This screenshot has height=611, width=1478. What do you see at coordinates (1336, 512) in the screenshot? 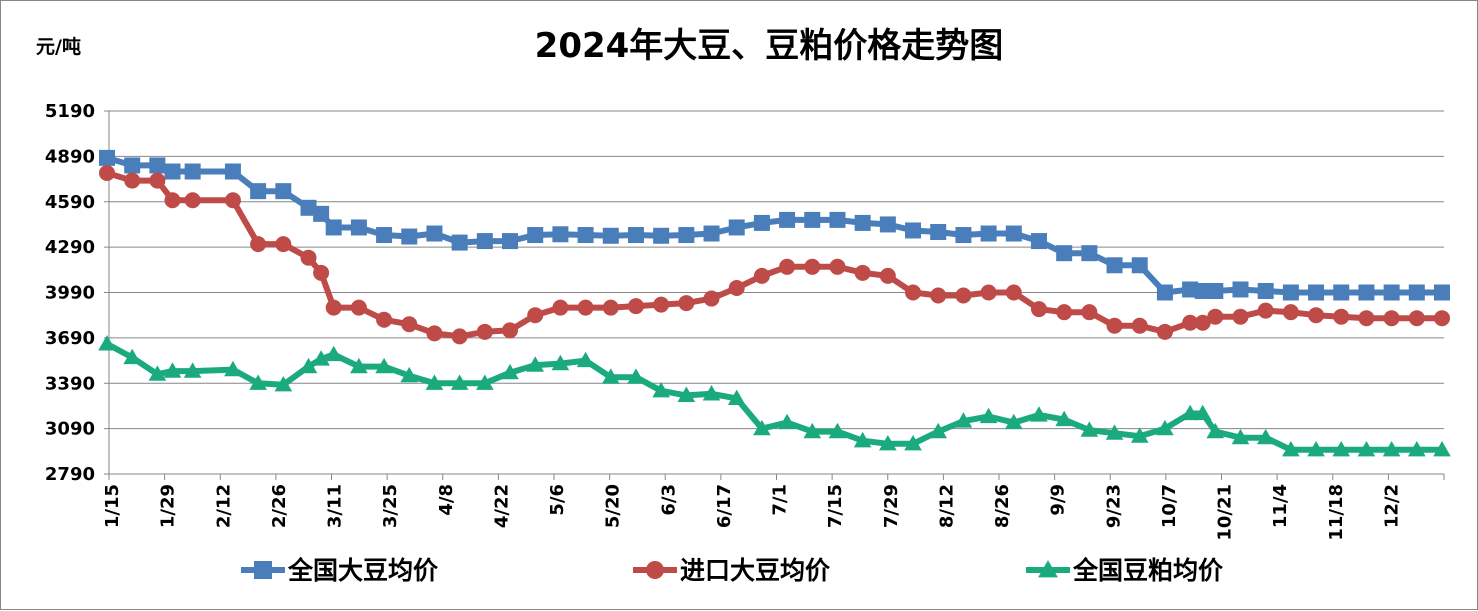
I see `x-tick-label: 11/18` at bounding box center [1336, 512].